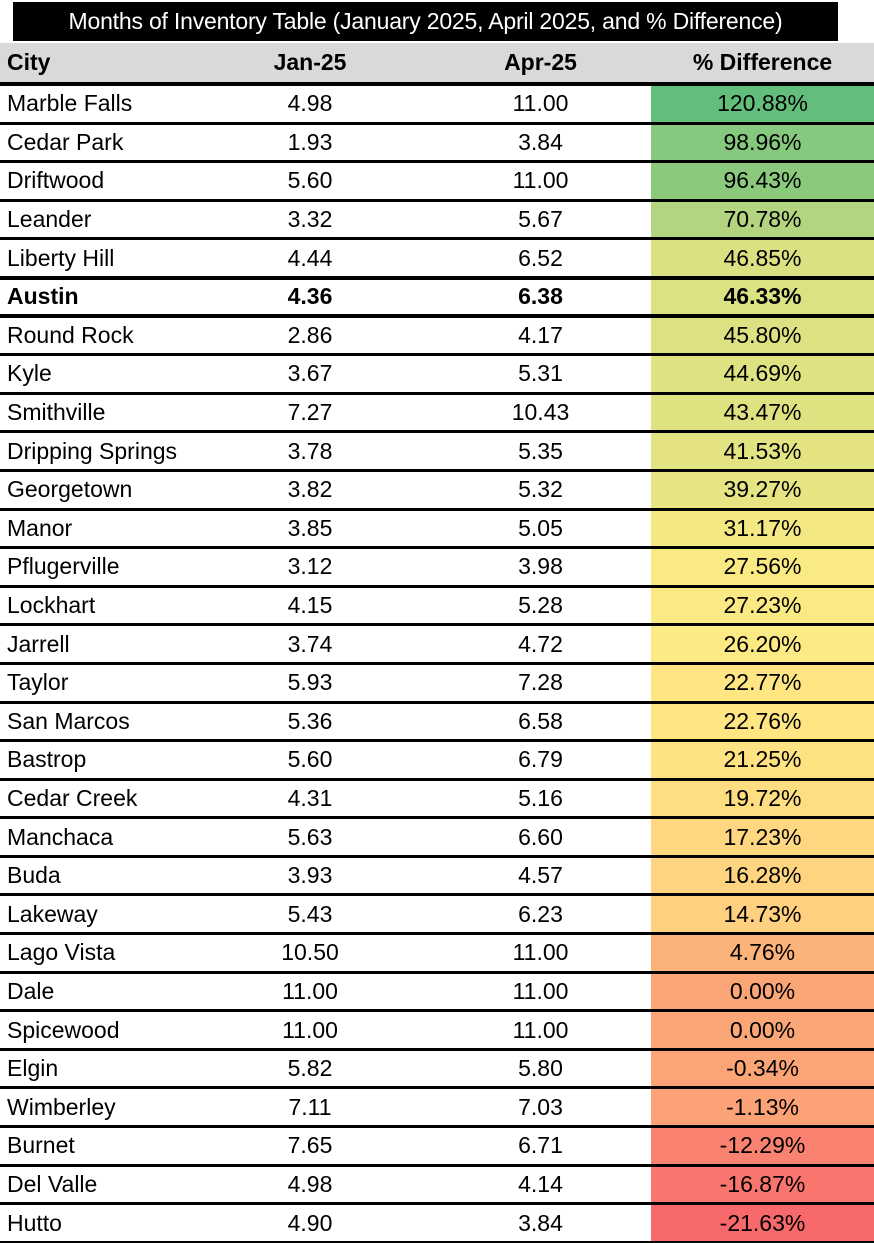 This screenshot has width=874, height=1243. Describe the element at coordinates (762, 1107) in the screenshot. I see `diff-cell: -1.13%` at that location.